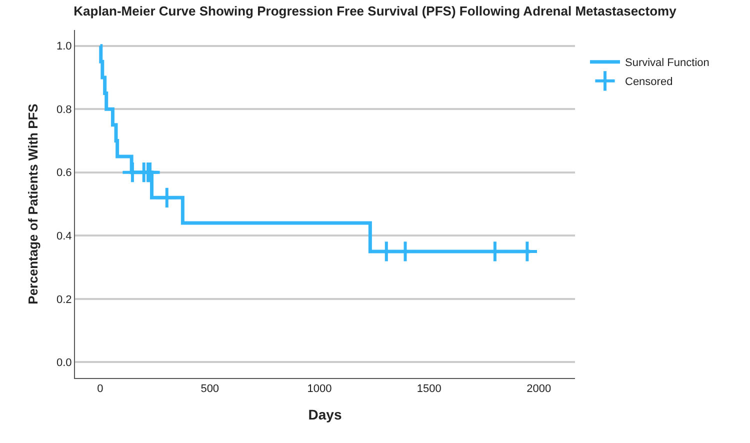 Image resolution: width=750 pixels, height=443 pixels. I want to click on y-tick-label: 0.0, so click(64, 363).